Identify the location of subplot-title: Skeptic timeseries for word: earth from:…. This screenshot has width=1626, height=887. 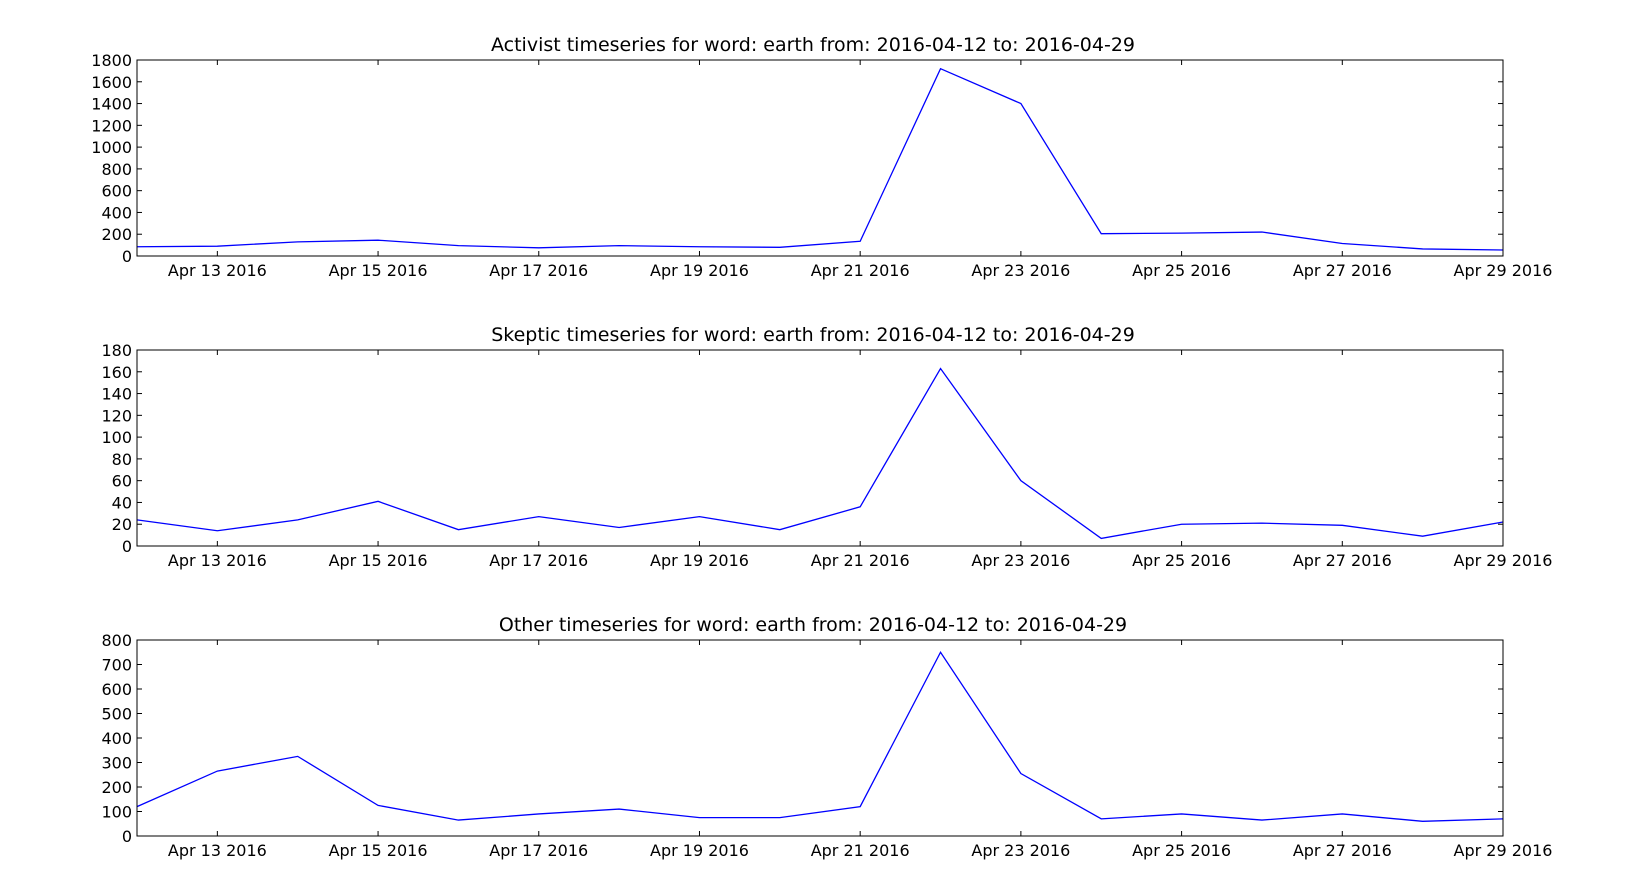
(813, 335).